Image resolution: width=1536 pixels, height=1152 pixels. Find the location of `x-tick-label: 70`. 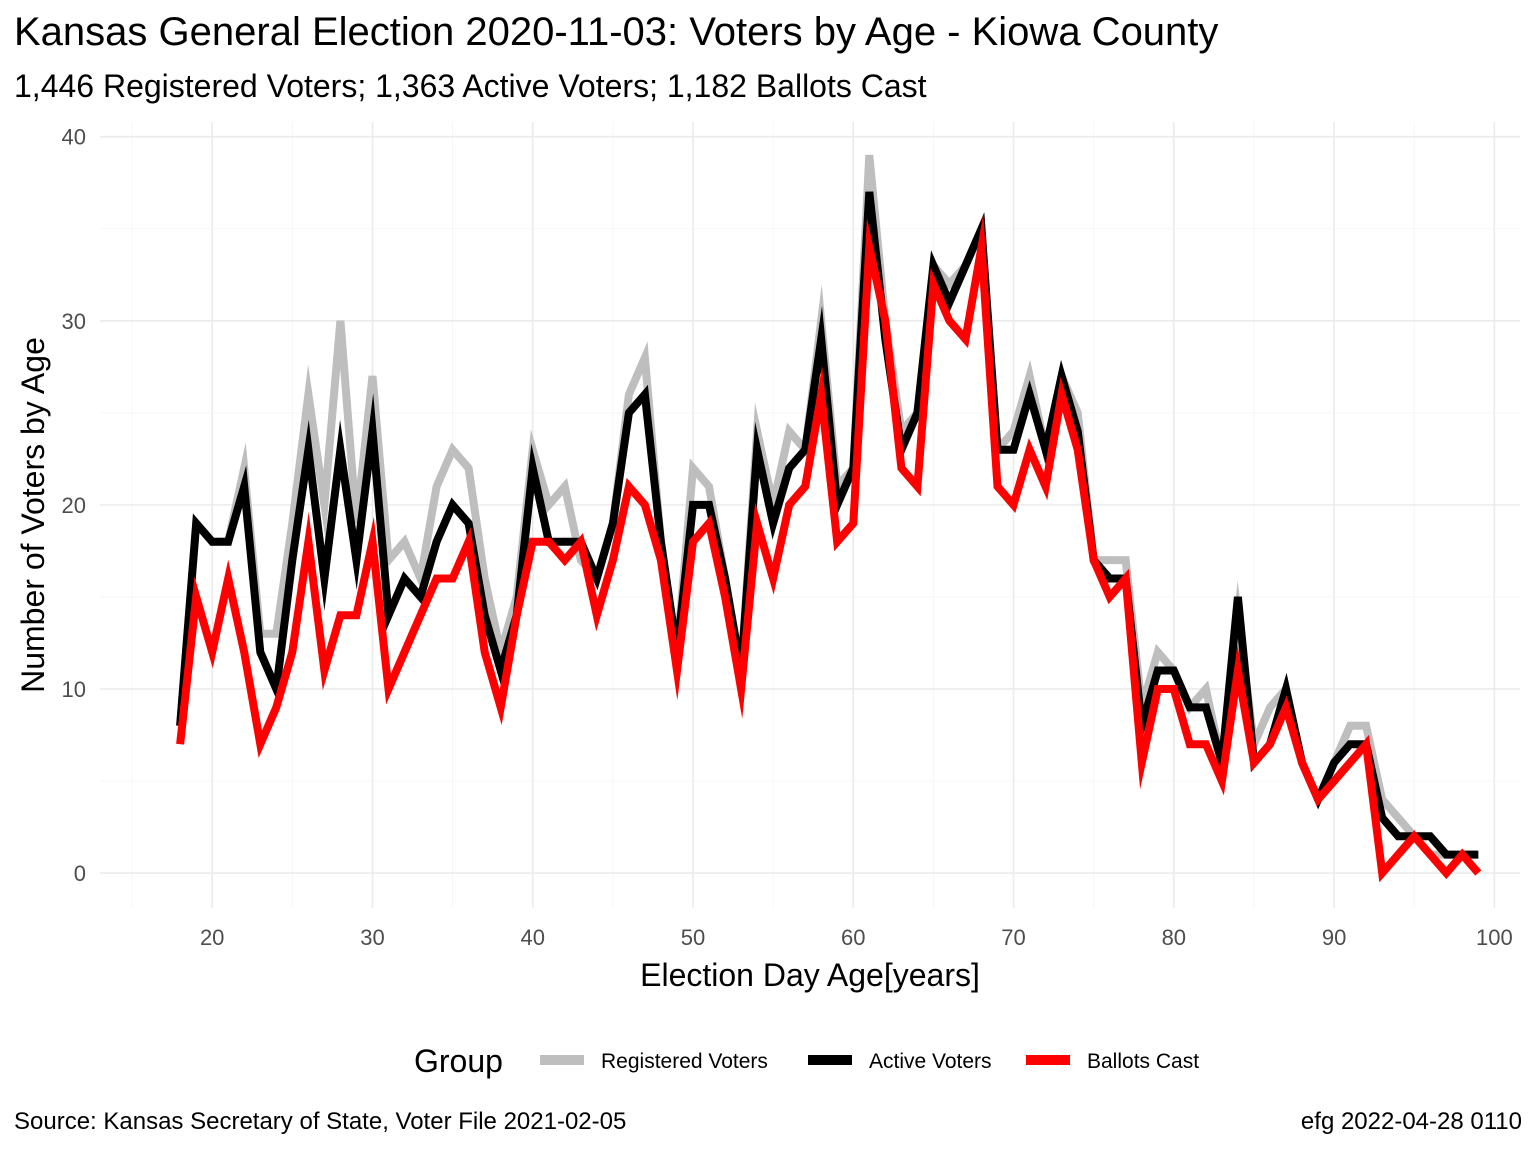

x-tick-label: 70 is located at coordinates (1013, 937).